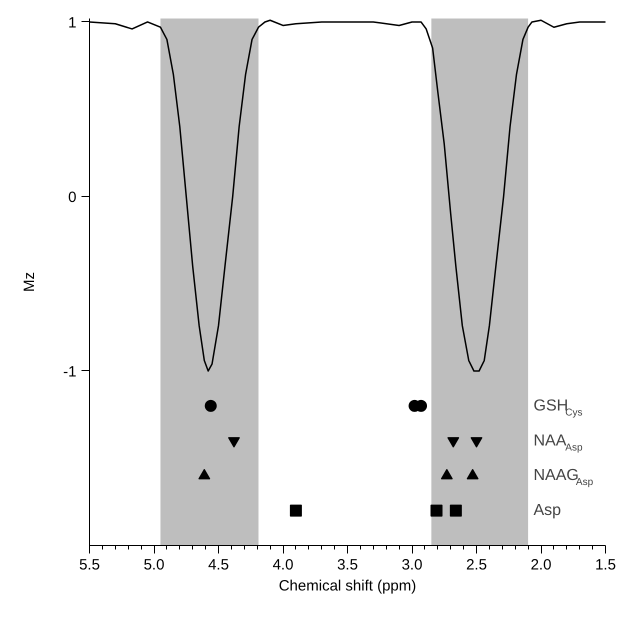  Describe the element at coordinates (154, 565) in the screenshot. I see `x-tick-label: 5.0` at that location.